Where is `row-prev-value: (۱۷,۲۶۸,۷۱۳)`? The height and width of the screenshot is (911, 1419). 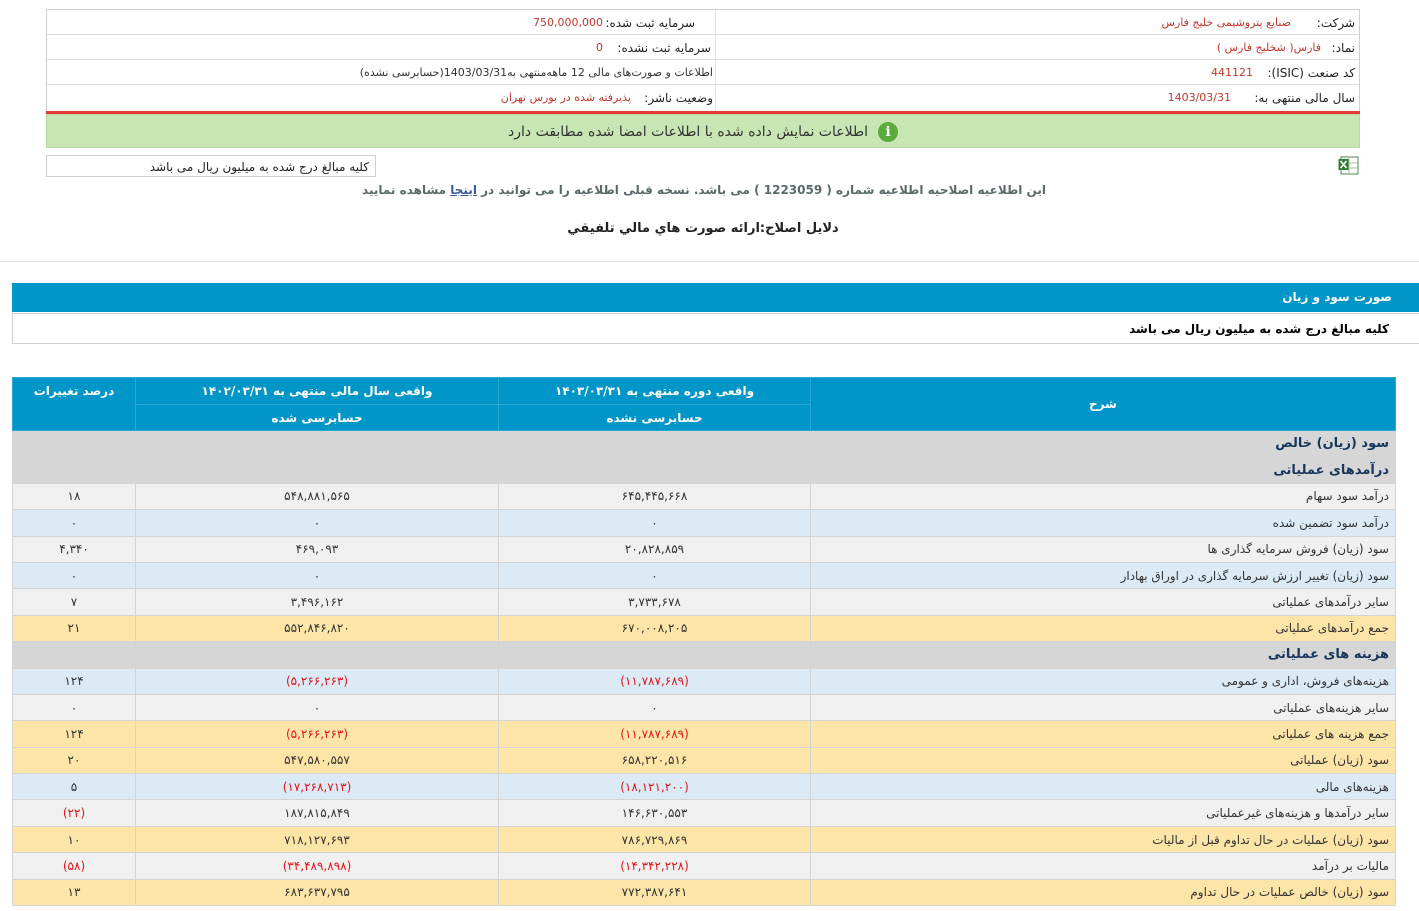 row-prev-value: (۱۷,۲۶۸,۷۱۳) is located at coordinates (317, 787).